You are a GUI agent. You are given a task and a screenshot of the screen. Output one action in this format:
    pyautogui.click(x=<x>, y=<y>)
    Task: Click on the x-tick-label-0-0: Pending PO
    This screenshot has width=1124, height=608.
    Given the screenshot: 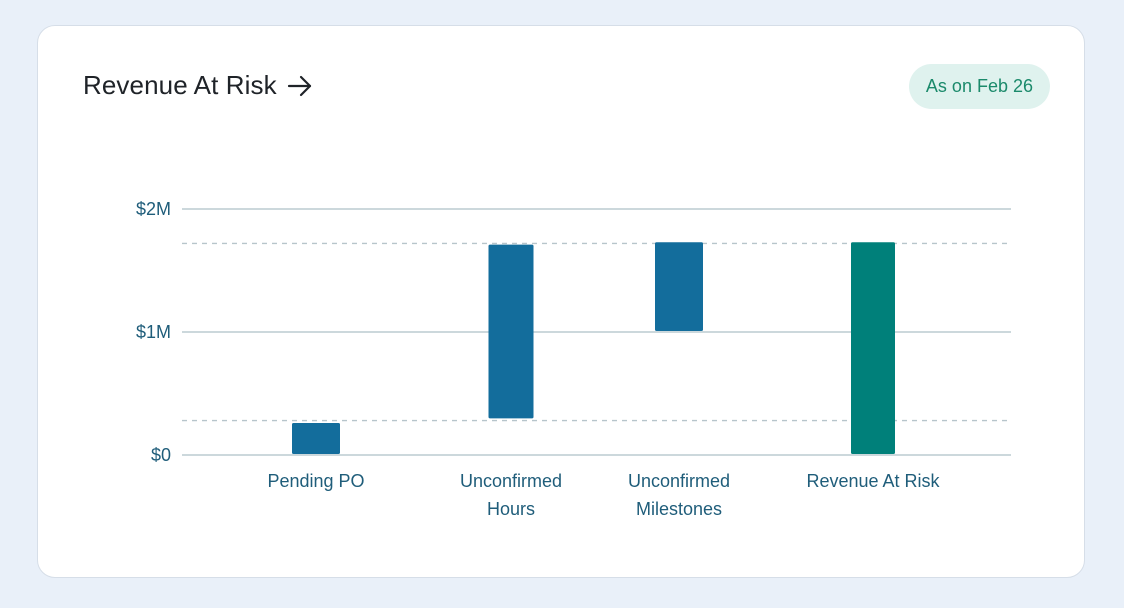 What is the action you would take?
    pyautogui.click(x=315, y=481)
    